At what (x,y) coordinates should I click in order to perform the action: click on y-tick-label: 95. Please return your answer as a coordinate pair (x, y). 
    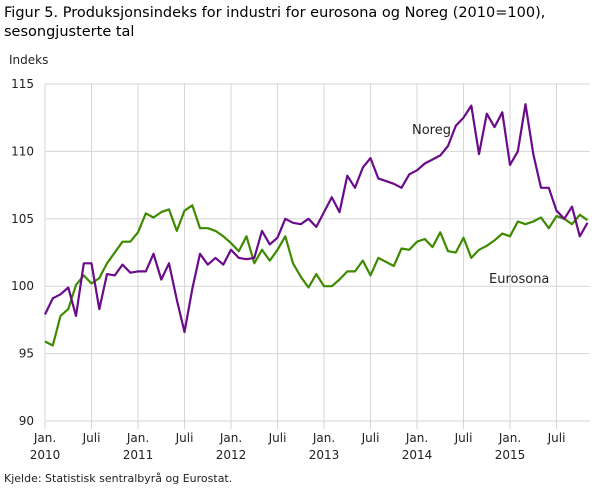
    Looking at the image, I should click on (26, 354).